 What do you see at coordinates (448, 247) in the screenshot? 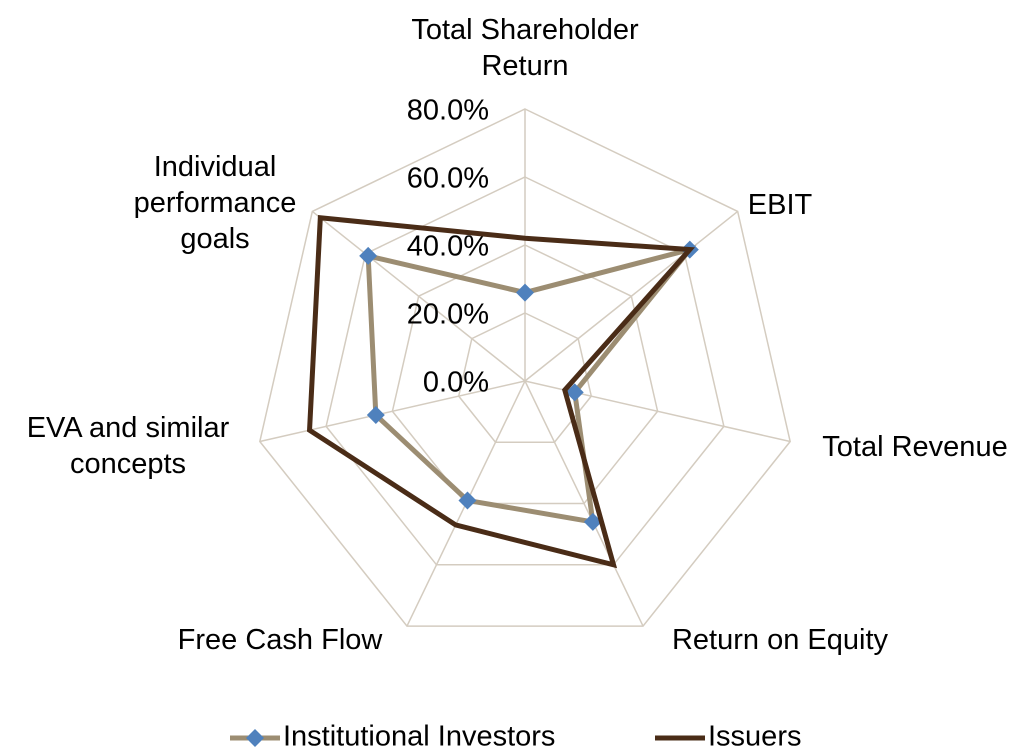
I see `r-tick-label: 40.0%` at bounding box center [448, 247].